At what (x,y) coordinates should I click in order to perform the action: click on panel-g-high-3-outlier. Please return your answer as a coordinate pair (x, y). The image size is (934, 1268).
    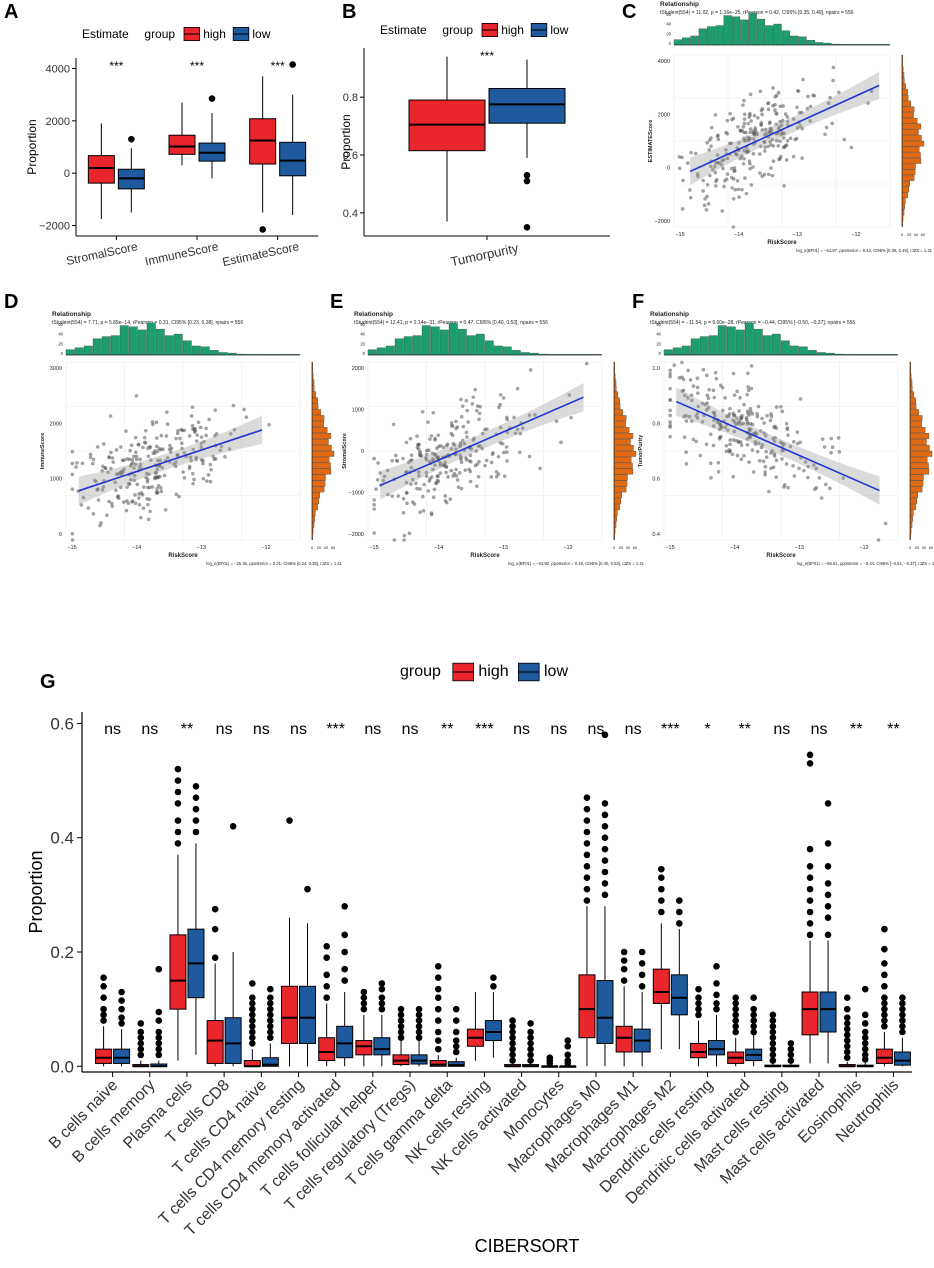
    Looking at the image, I should click on (215, 958).